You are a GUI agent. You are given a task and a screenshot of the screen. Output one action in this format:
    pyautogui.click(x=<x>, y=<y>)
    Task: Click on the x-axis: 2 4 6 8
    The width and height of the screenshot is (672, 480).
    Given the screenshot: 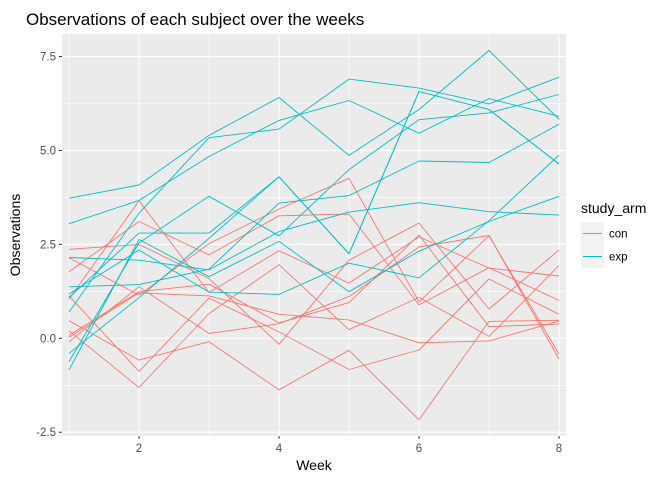 What is the action you would take?
    pyautogui.click(x=349, y=445)
    